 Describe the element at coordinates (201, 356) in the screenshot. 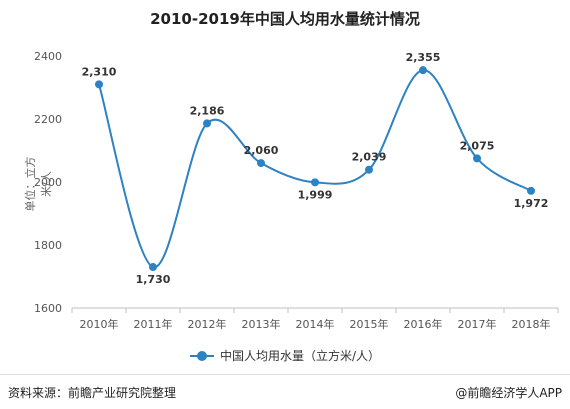

I see `legend-marker-icon` at that location.